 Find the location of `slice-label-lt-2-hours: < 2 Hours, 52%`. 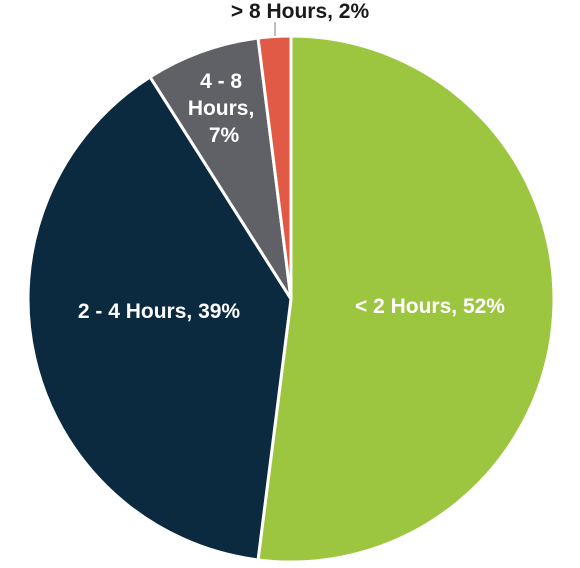

slice-label-lt-2-hours: < 2 Hours, 52% is located at coordinates (430, 306).